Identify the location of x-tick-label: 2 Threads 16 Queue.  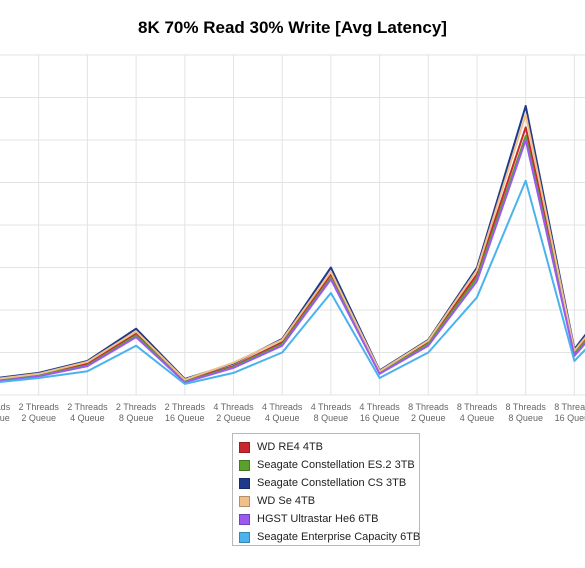
(185, 412).